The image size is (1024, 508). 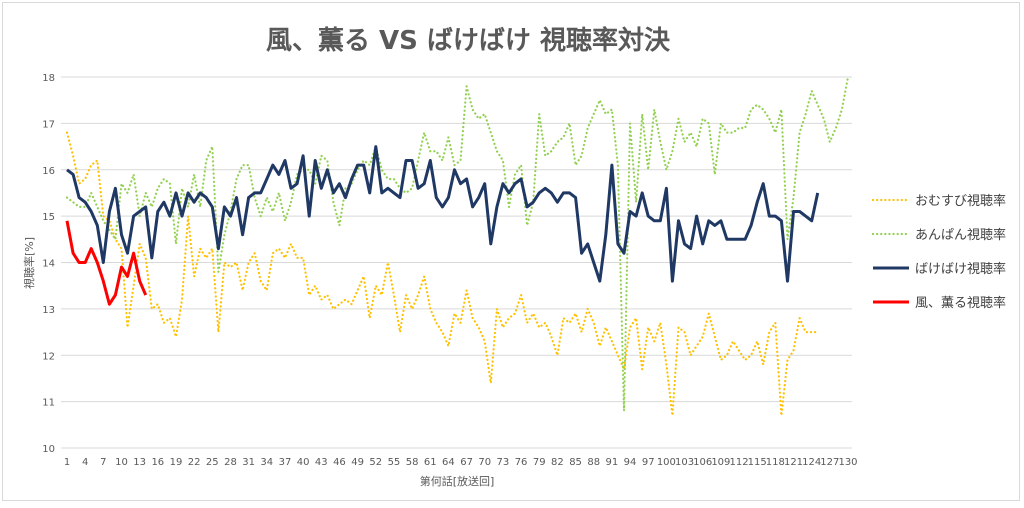 I want to click on x-axis-label: 第何話[放送回], so click(x=457, y=481).